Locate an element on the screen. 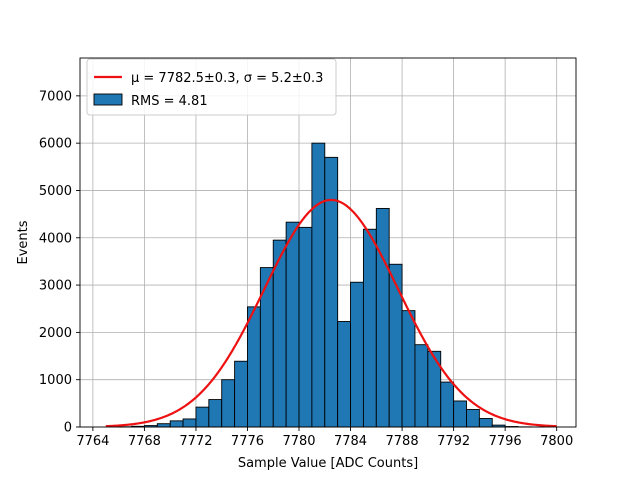 Image resolution: width=640 pixels, height=480 pixels. y-tick-label: 2000 is located at coordinates (55, 333).